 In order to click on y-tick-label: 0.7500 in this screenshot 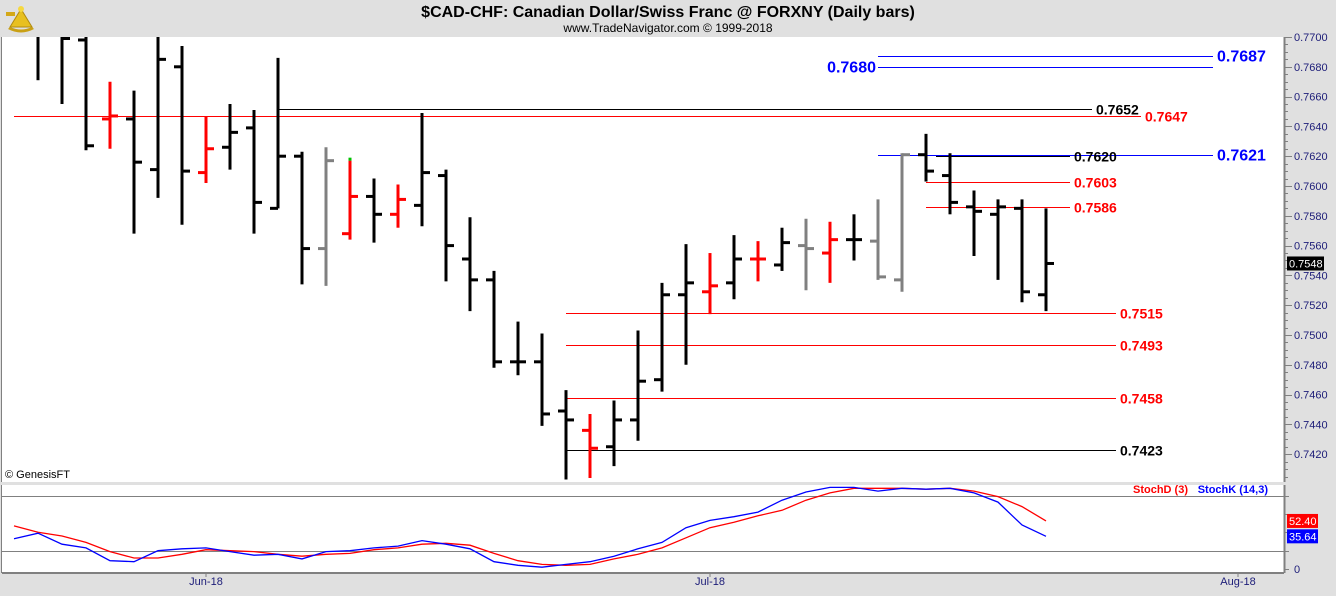, I will do `click(1311, 336)`.